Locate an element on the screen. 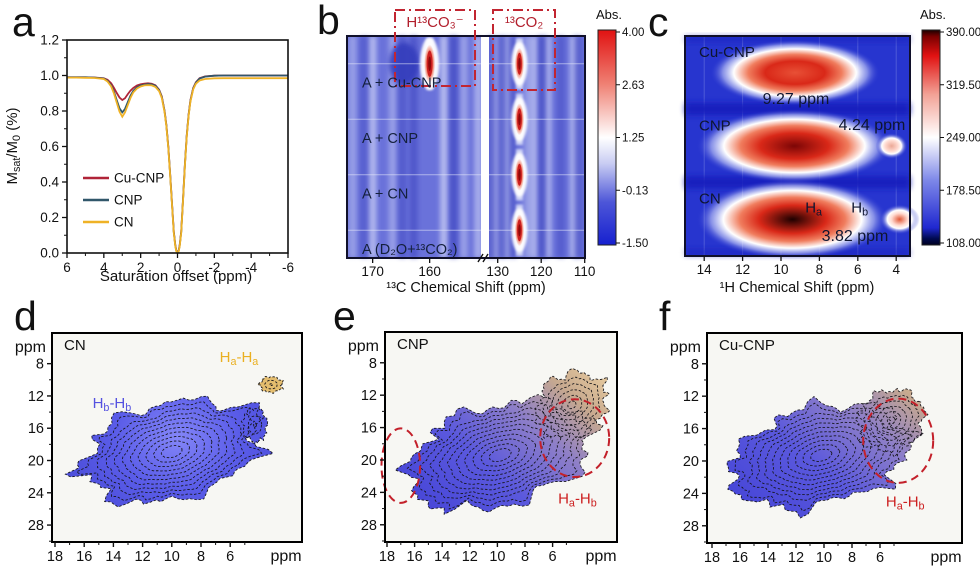  legend-label: CNP is located at coordinates (128, 200).